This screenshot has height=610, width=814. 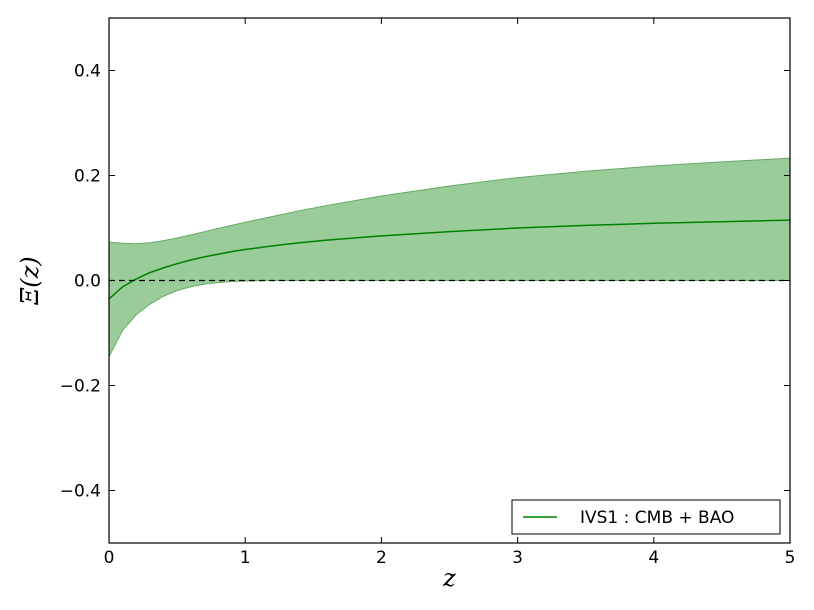 I want to click on y-tick-label: −0.4, so click(x=80, y=492).